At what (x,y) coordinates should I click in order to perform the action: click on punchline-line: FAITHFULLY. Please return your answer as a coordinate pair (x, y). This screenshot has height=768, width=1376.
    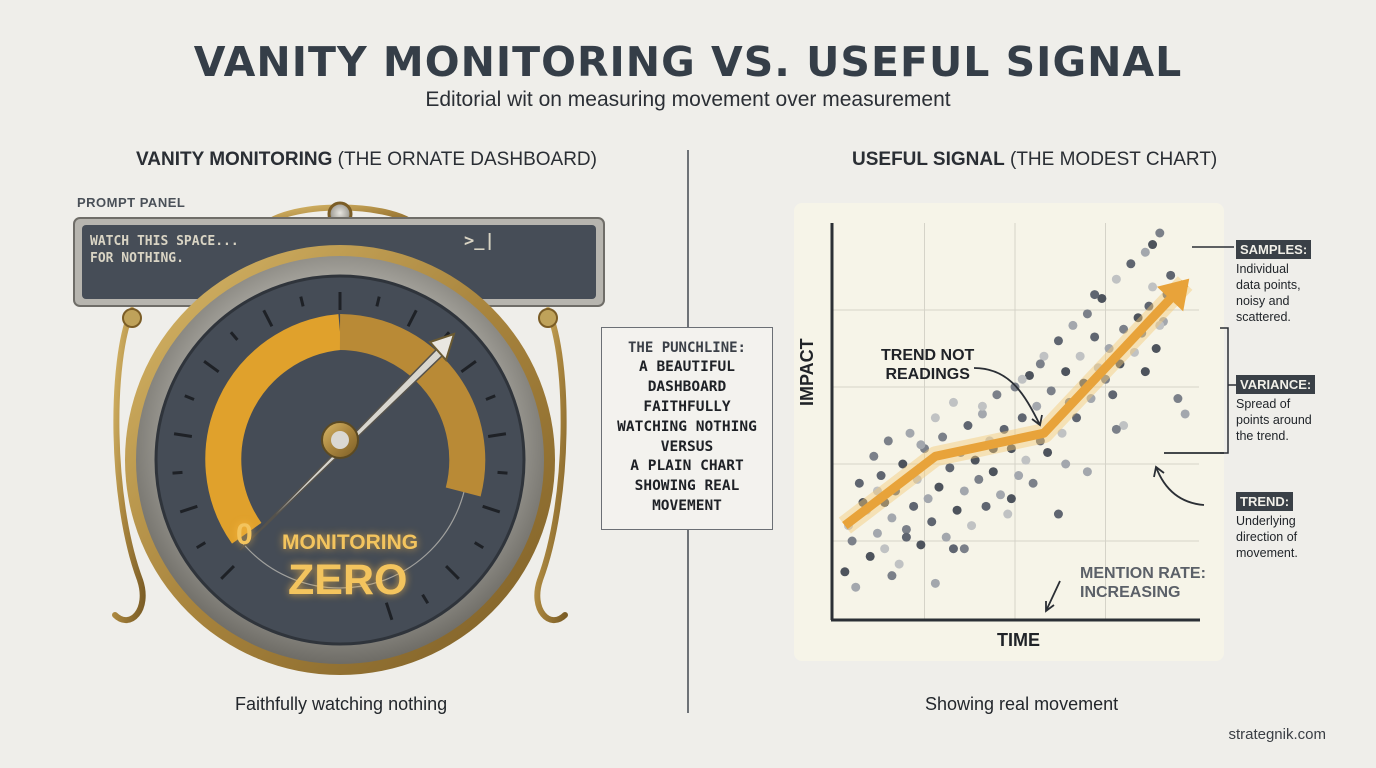
    Looking at the image, I should click on (687, 406).